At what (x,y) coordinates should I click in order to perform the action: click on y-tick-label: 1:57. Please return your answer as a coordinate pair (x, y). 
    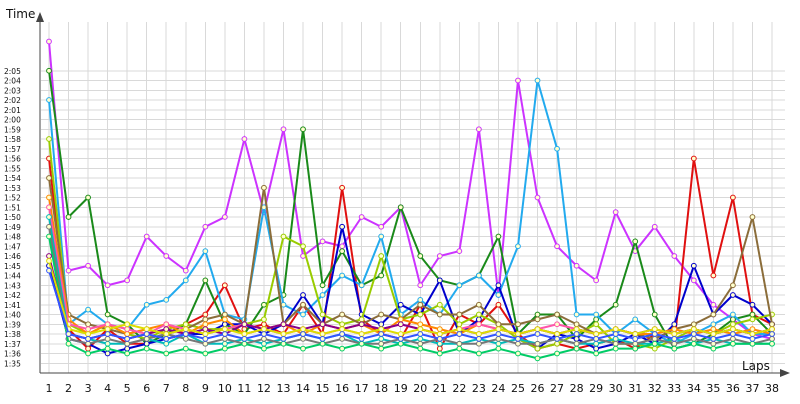
    Looking at the image, I should click on (12, 149).